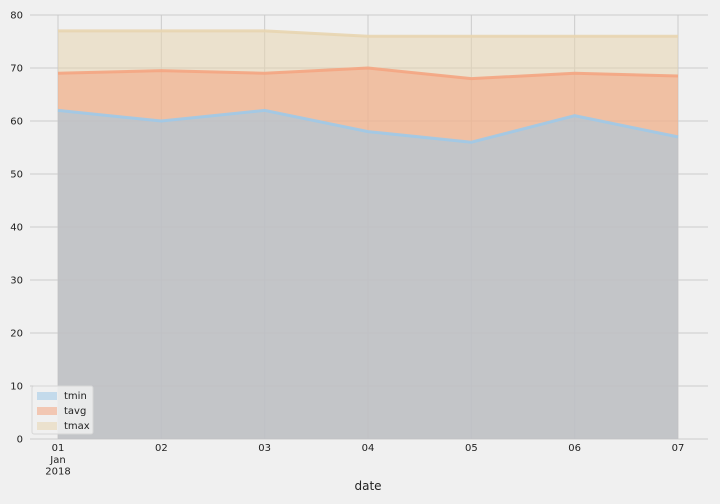  Describe the element at coordinates (47, 411) in the screenshot. I see `legend-swatch-tavg` at that location.